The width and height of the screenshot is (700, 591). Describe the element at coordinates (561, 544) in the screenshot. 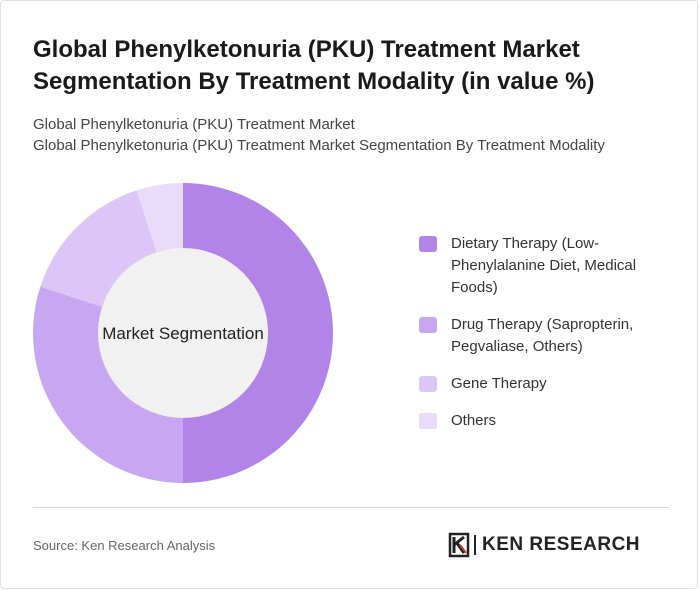

I see `logo-text: KEN RESEARCH` at that location.